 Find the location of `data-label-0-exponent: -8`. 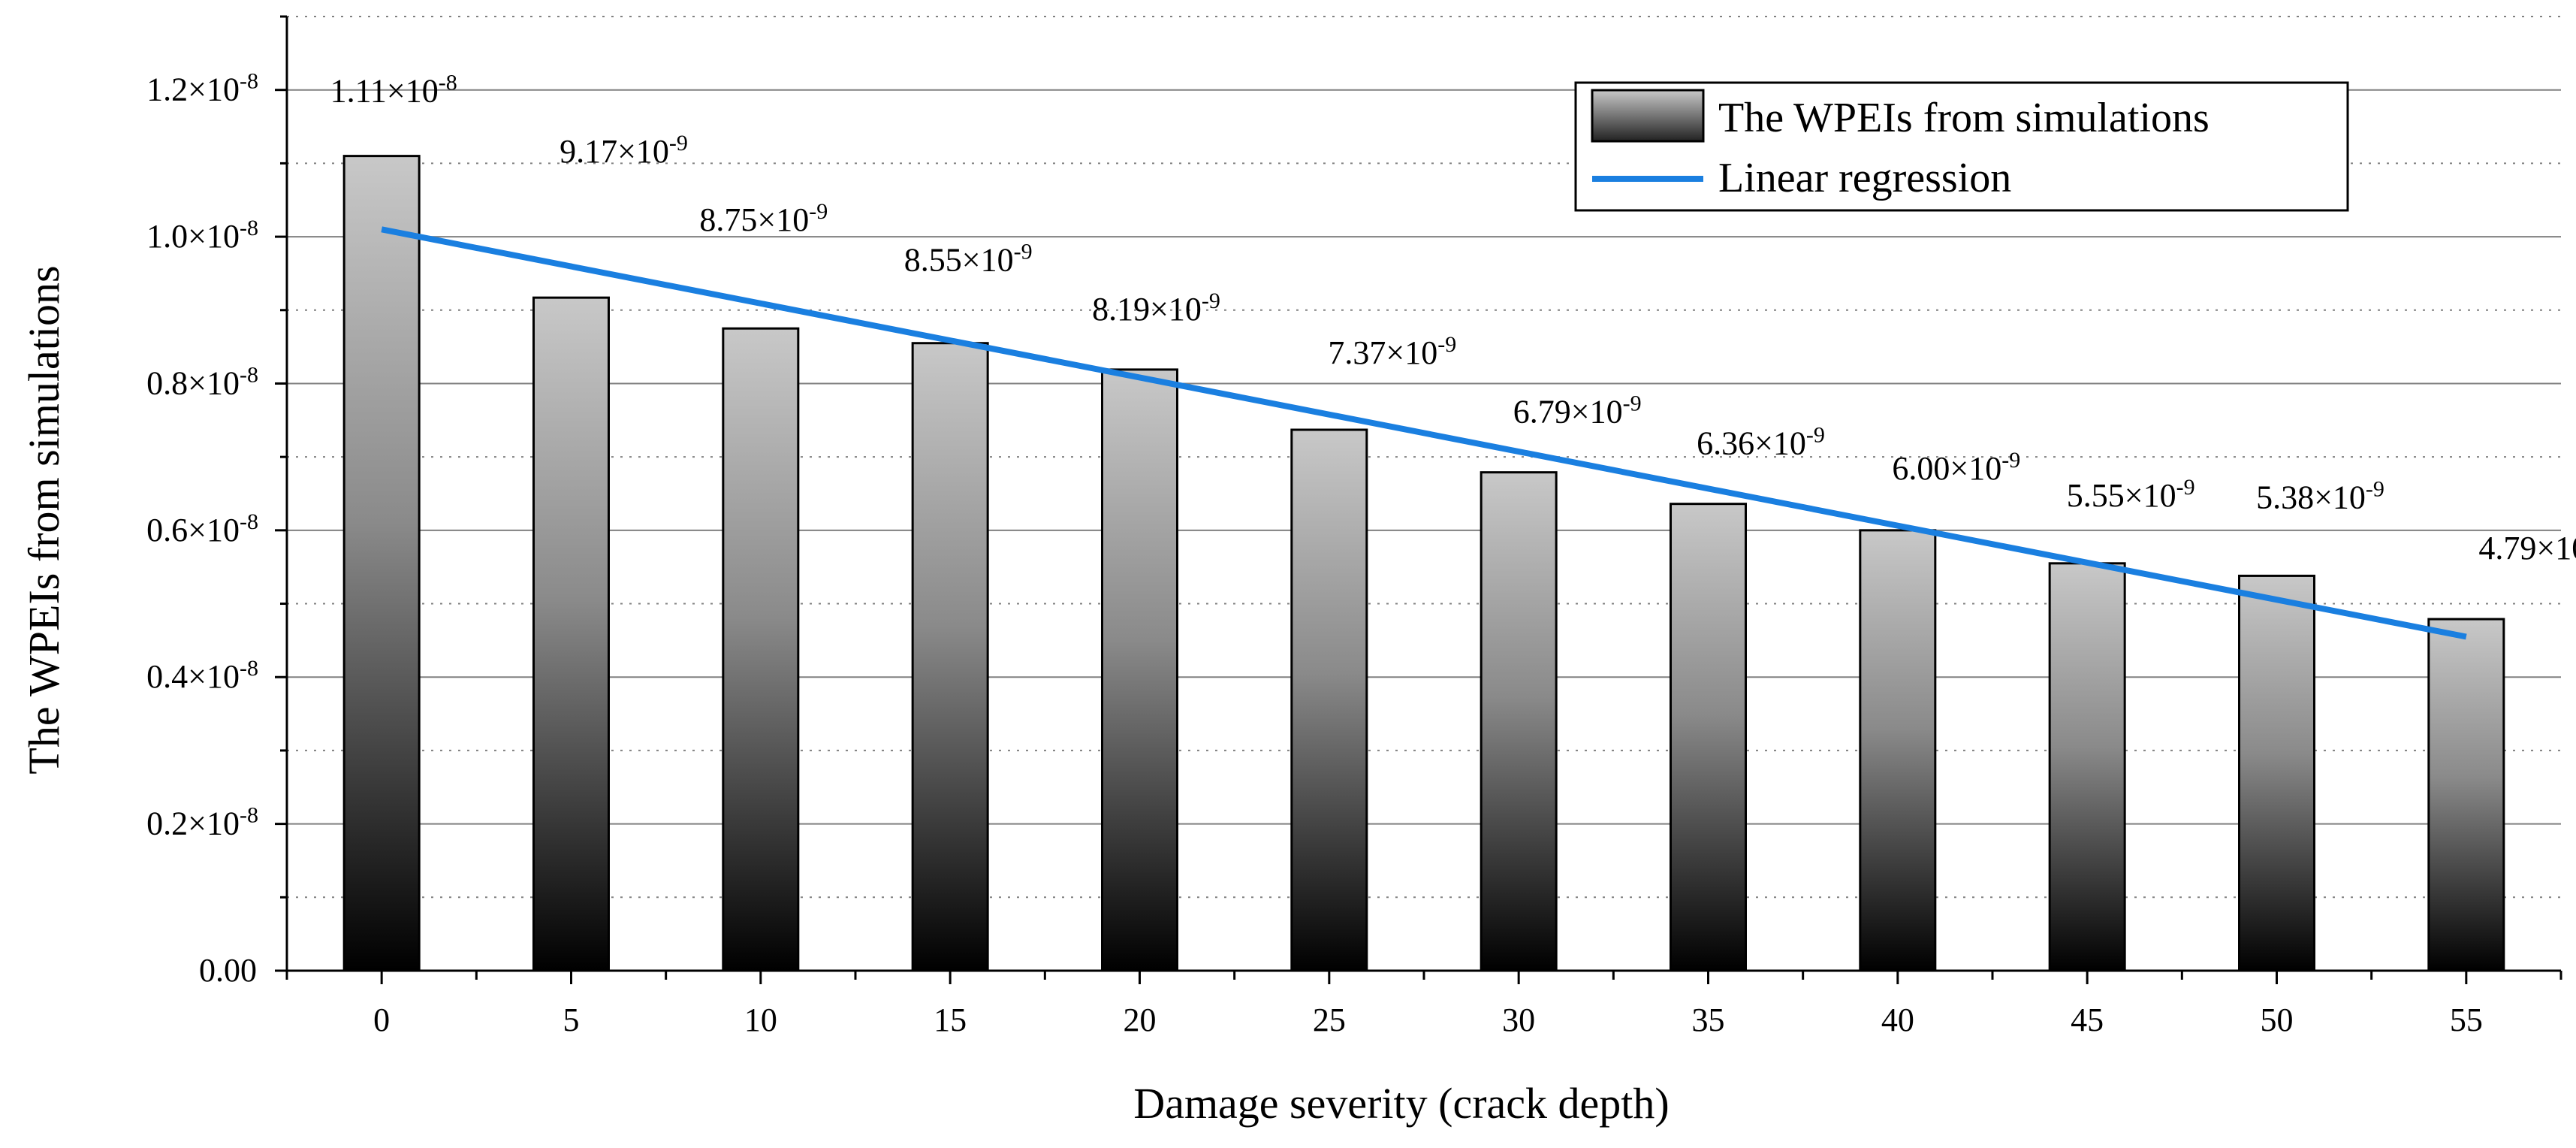

data-label-0-exponent: -8 is located at coordinates (448, 83).